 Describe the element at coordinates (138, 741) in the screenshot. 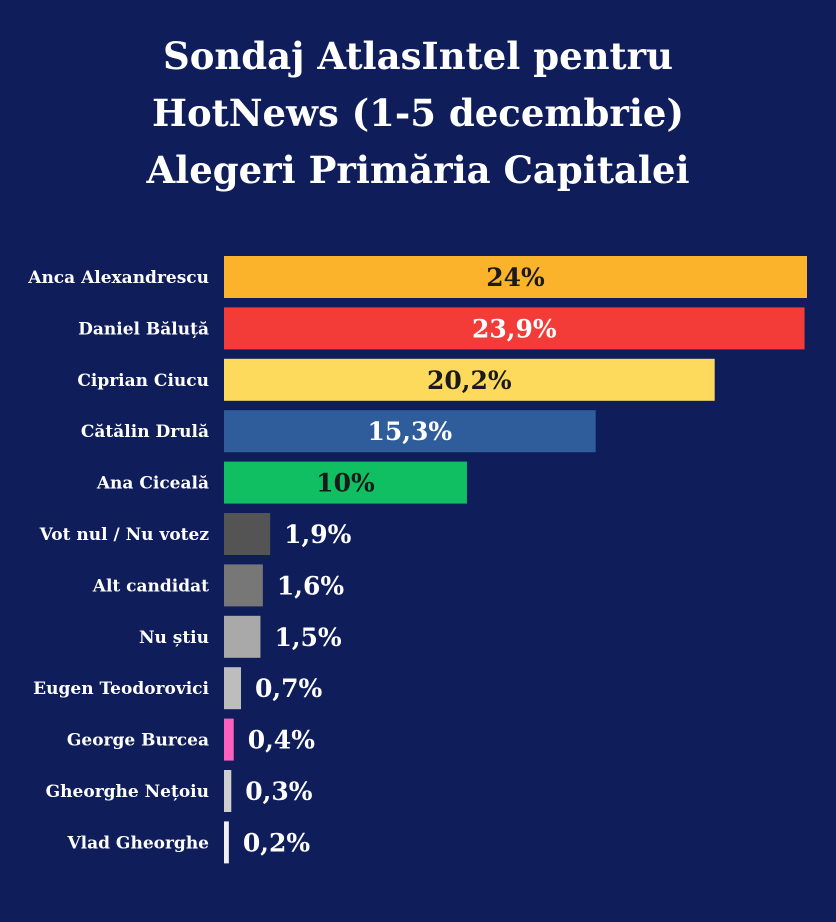

I see `category-label: George Burcea` at that location.